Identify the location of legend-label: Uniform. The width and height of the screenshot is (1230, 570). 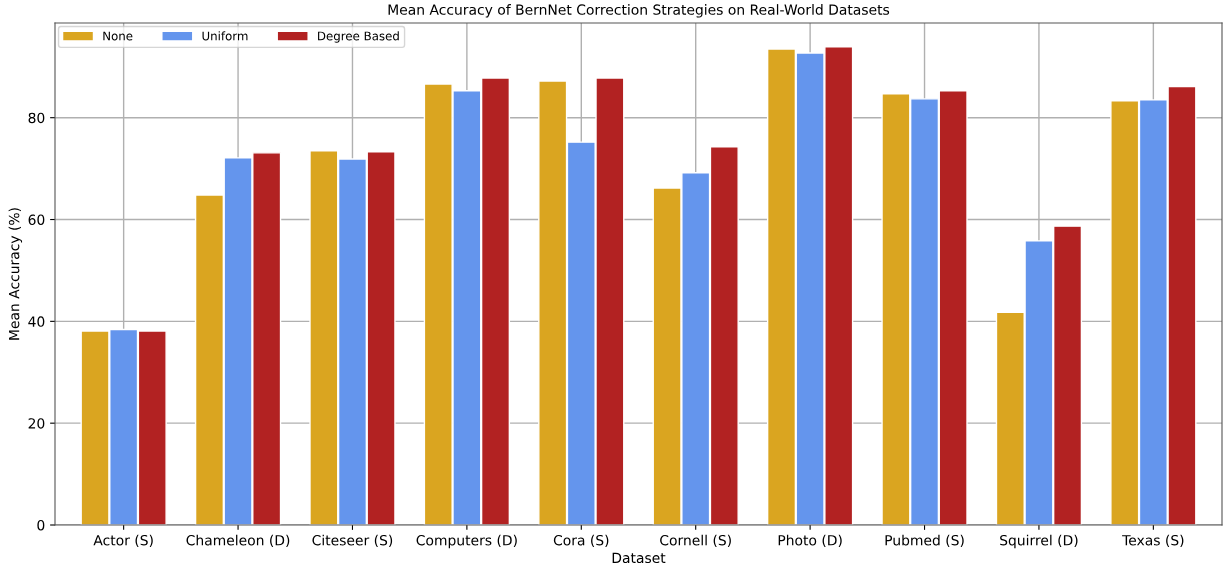
(225, 36).